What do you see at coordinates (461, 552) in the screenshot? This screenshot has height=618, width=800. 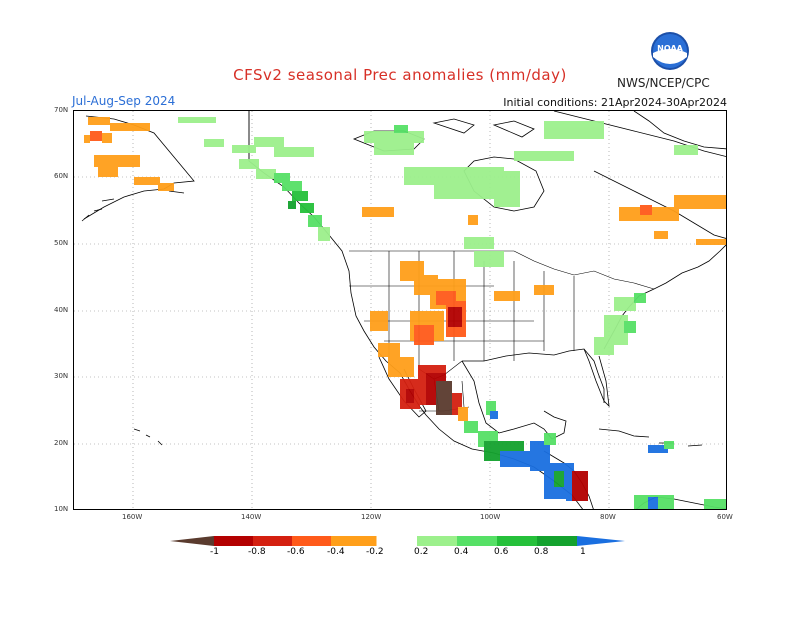 I see `colorbar-label-04: 0.4` at bounding box center [461, 552].